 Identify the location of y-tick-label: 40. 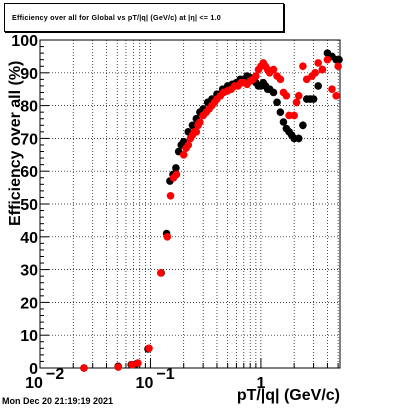
(29, 238).